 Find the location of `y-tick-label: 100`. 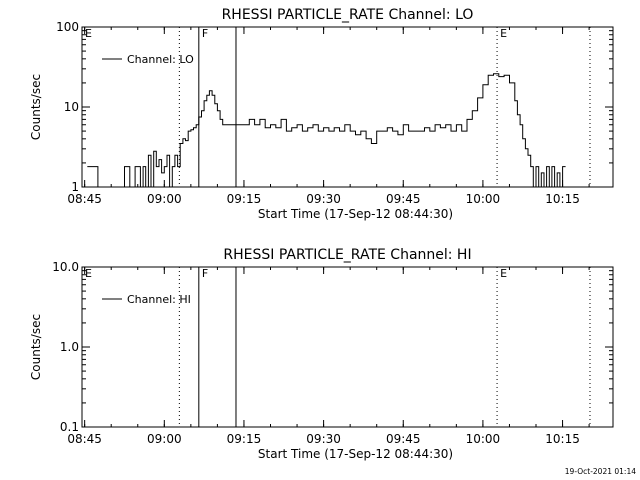

y-tick-label: 100 is located at coordinates (67, 27).